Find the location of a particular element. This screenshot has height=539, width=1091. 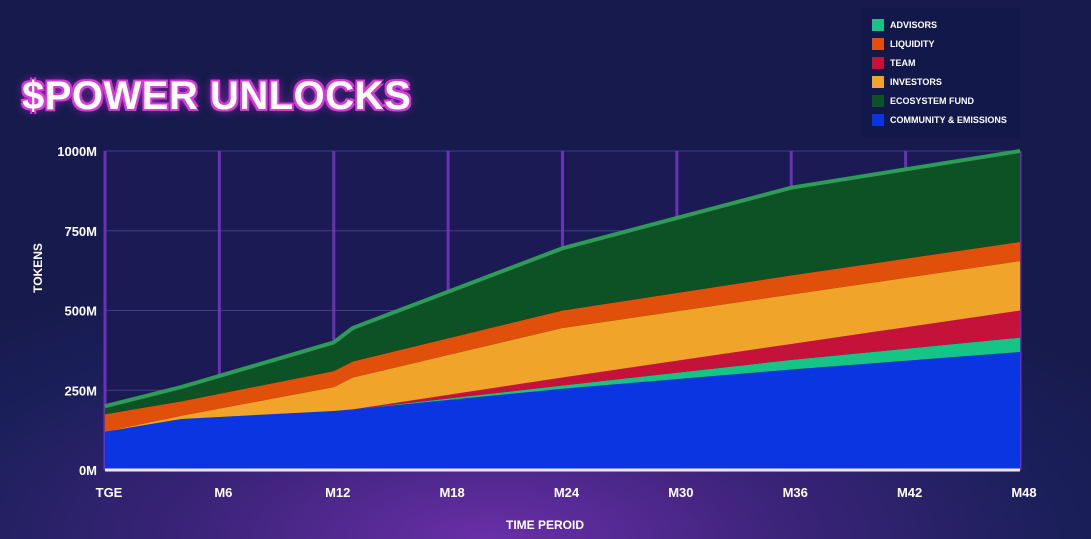

x-tick-label: M18 is located at coordinates (451, 492).